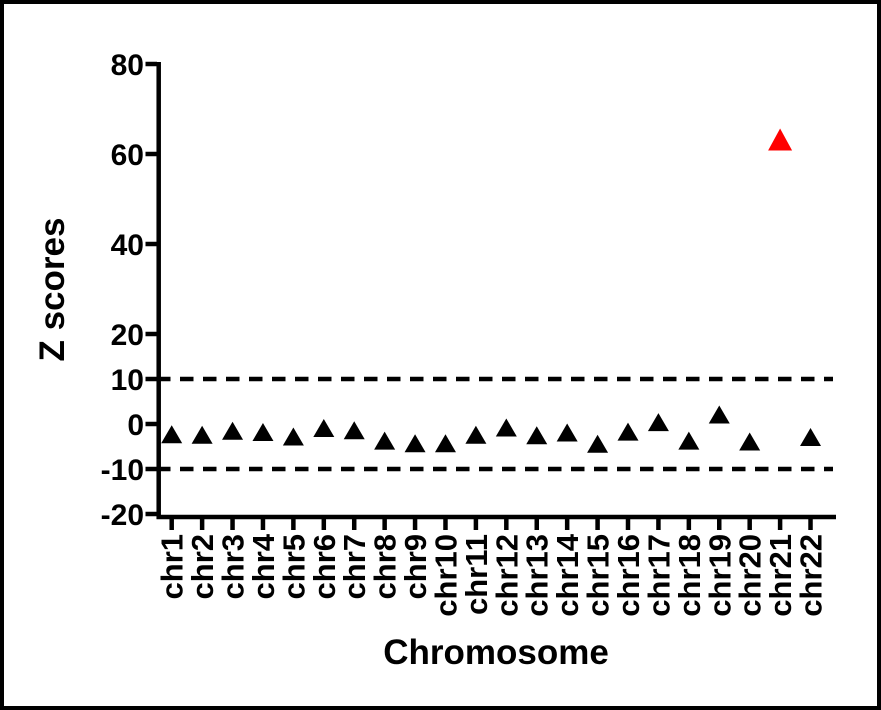 This screenshot has height=710, width=881. What do you see at coordinates (689, 440) in the screenshot?
I see `data-point-chr18` at bounding box center [689, 440].